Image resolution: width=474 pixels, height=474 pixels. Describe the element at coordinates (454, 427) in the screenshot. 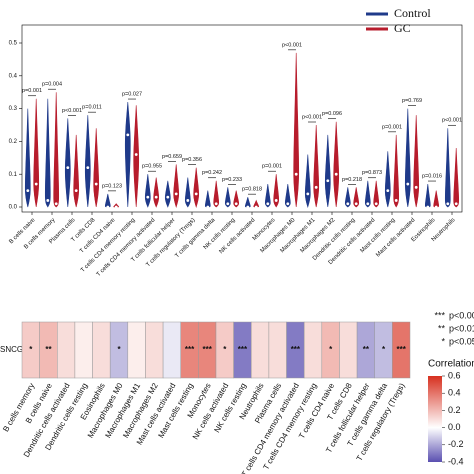

I see `colorbar-tick-label: 0.0` at that location.